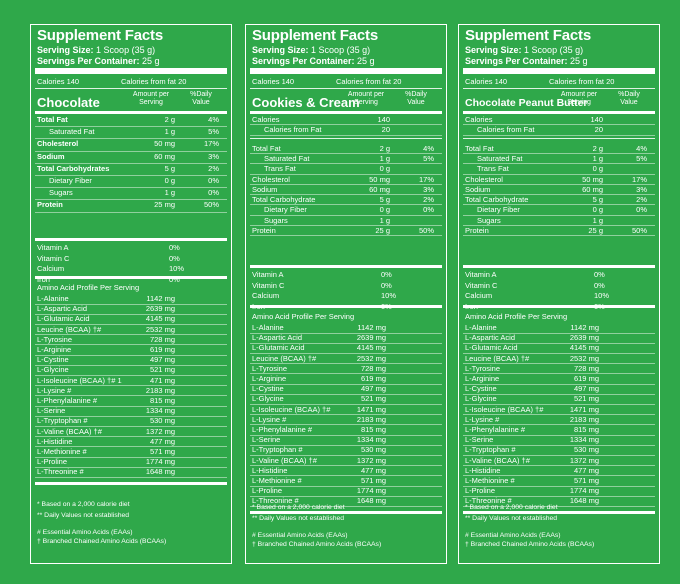 Image resolution: width=680 pixels, height=584 pixels. I want to click on amino-acid-row: L-Tyrosine 728 mg, so click(131, 340).